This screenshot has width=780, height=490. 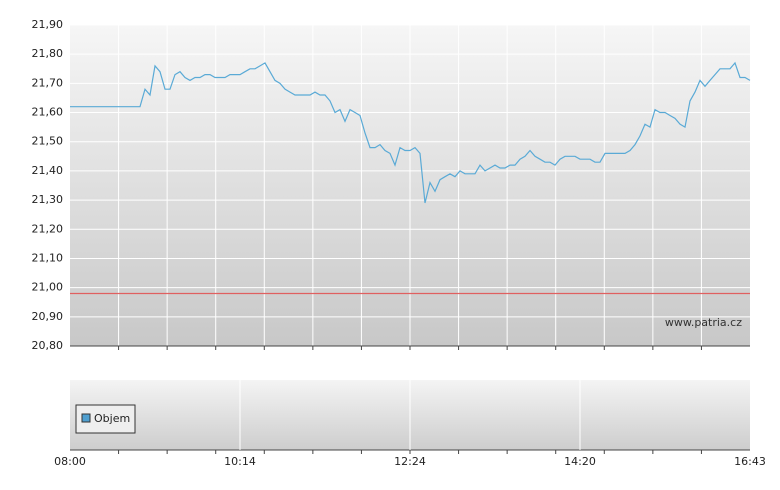 I want to click on y-tick-label: 20,90, so click(x=48, y=316).